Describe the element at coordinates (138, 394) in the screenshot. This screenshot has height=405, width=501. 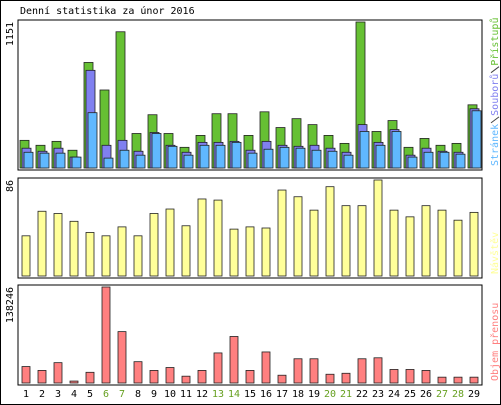
I see `x-tick-label: 8` at that location.